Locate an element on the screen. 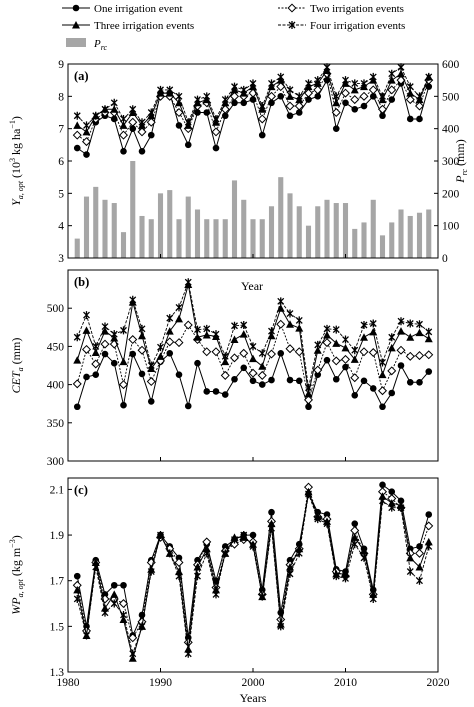  y2-tick-label: 500 is located at coordinates (451, 97).